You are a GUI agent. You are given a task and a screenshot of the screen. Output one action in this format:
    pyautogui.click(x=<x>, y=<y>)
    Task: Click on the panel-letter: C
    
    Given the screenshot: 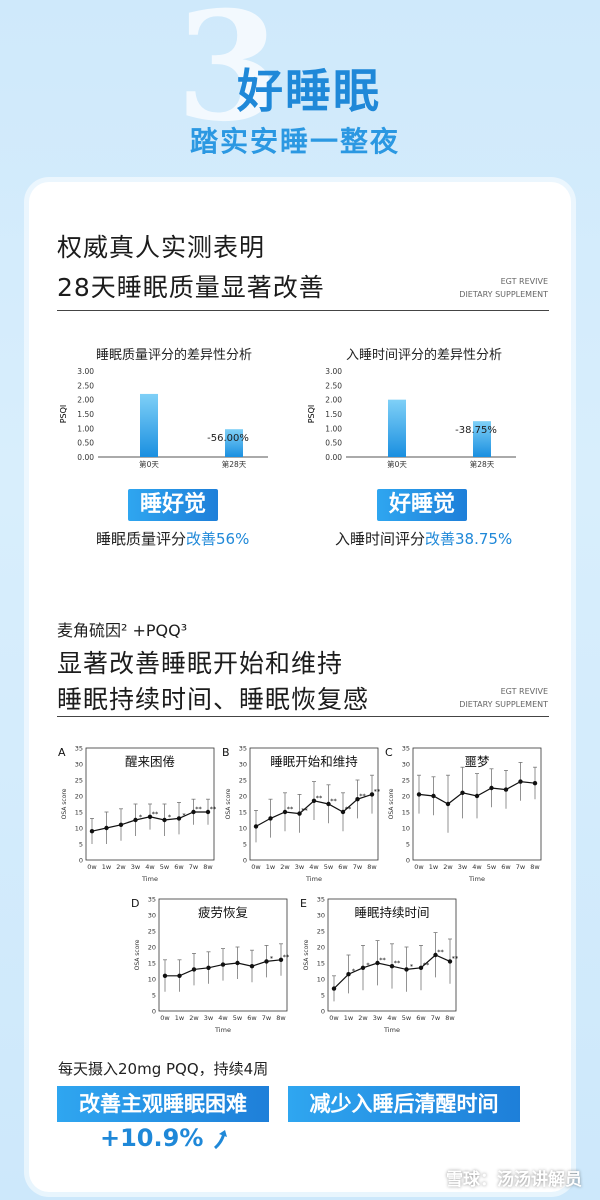 What is the action you would take?
    pyautogui.click(x=389, y=752)
    